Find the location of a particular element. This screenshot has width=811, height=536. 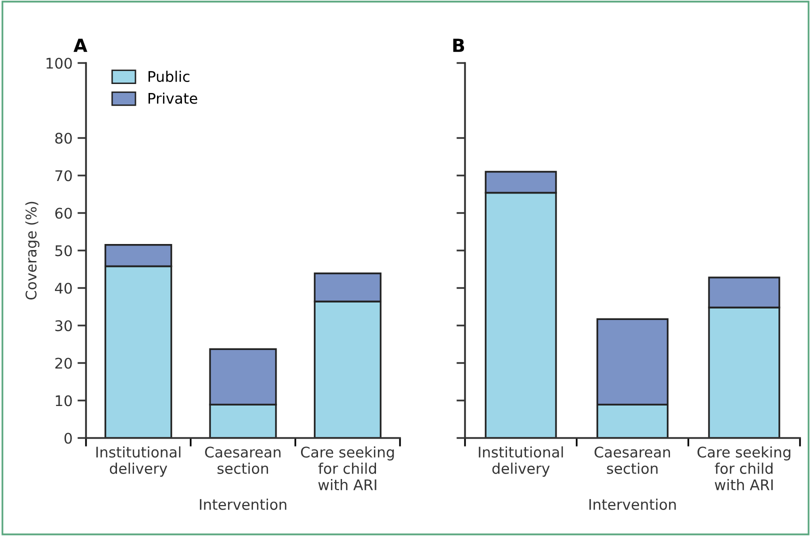

legend-label: Public is located at coordinates (169, 76).